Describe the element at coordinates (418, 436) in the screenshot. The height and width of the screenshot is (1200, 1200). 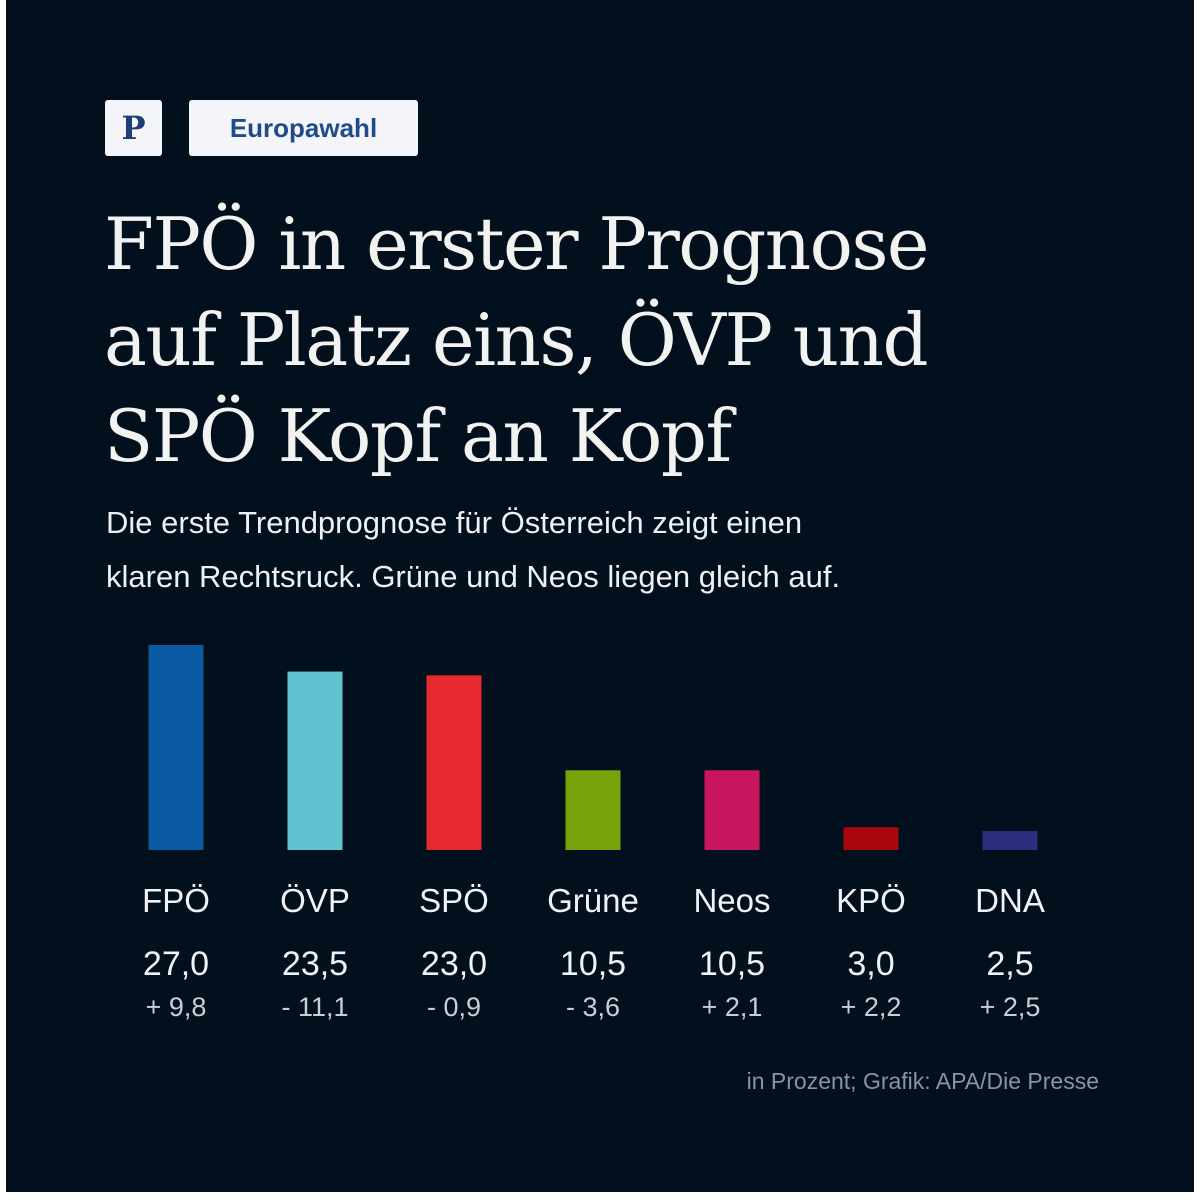
I see `headline-line-3: SPÖ Kopf an Kopf` at that location.